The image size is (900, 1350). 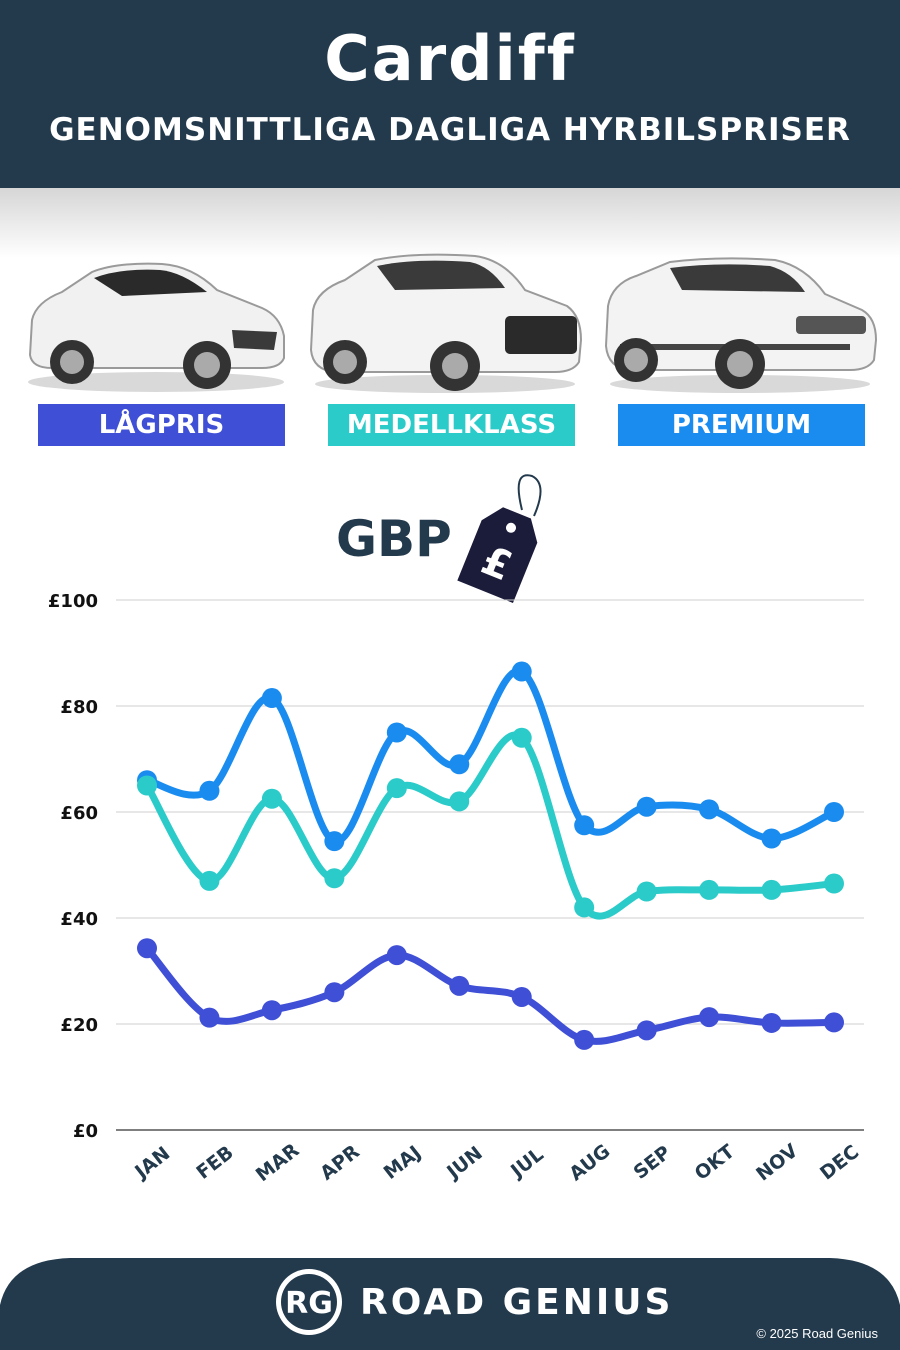 I want to click on y-tick-label: £40, so click(x=79, y=919).